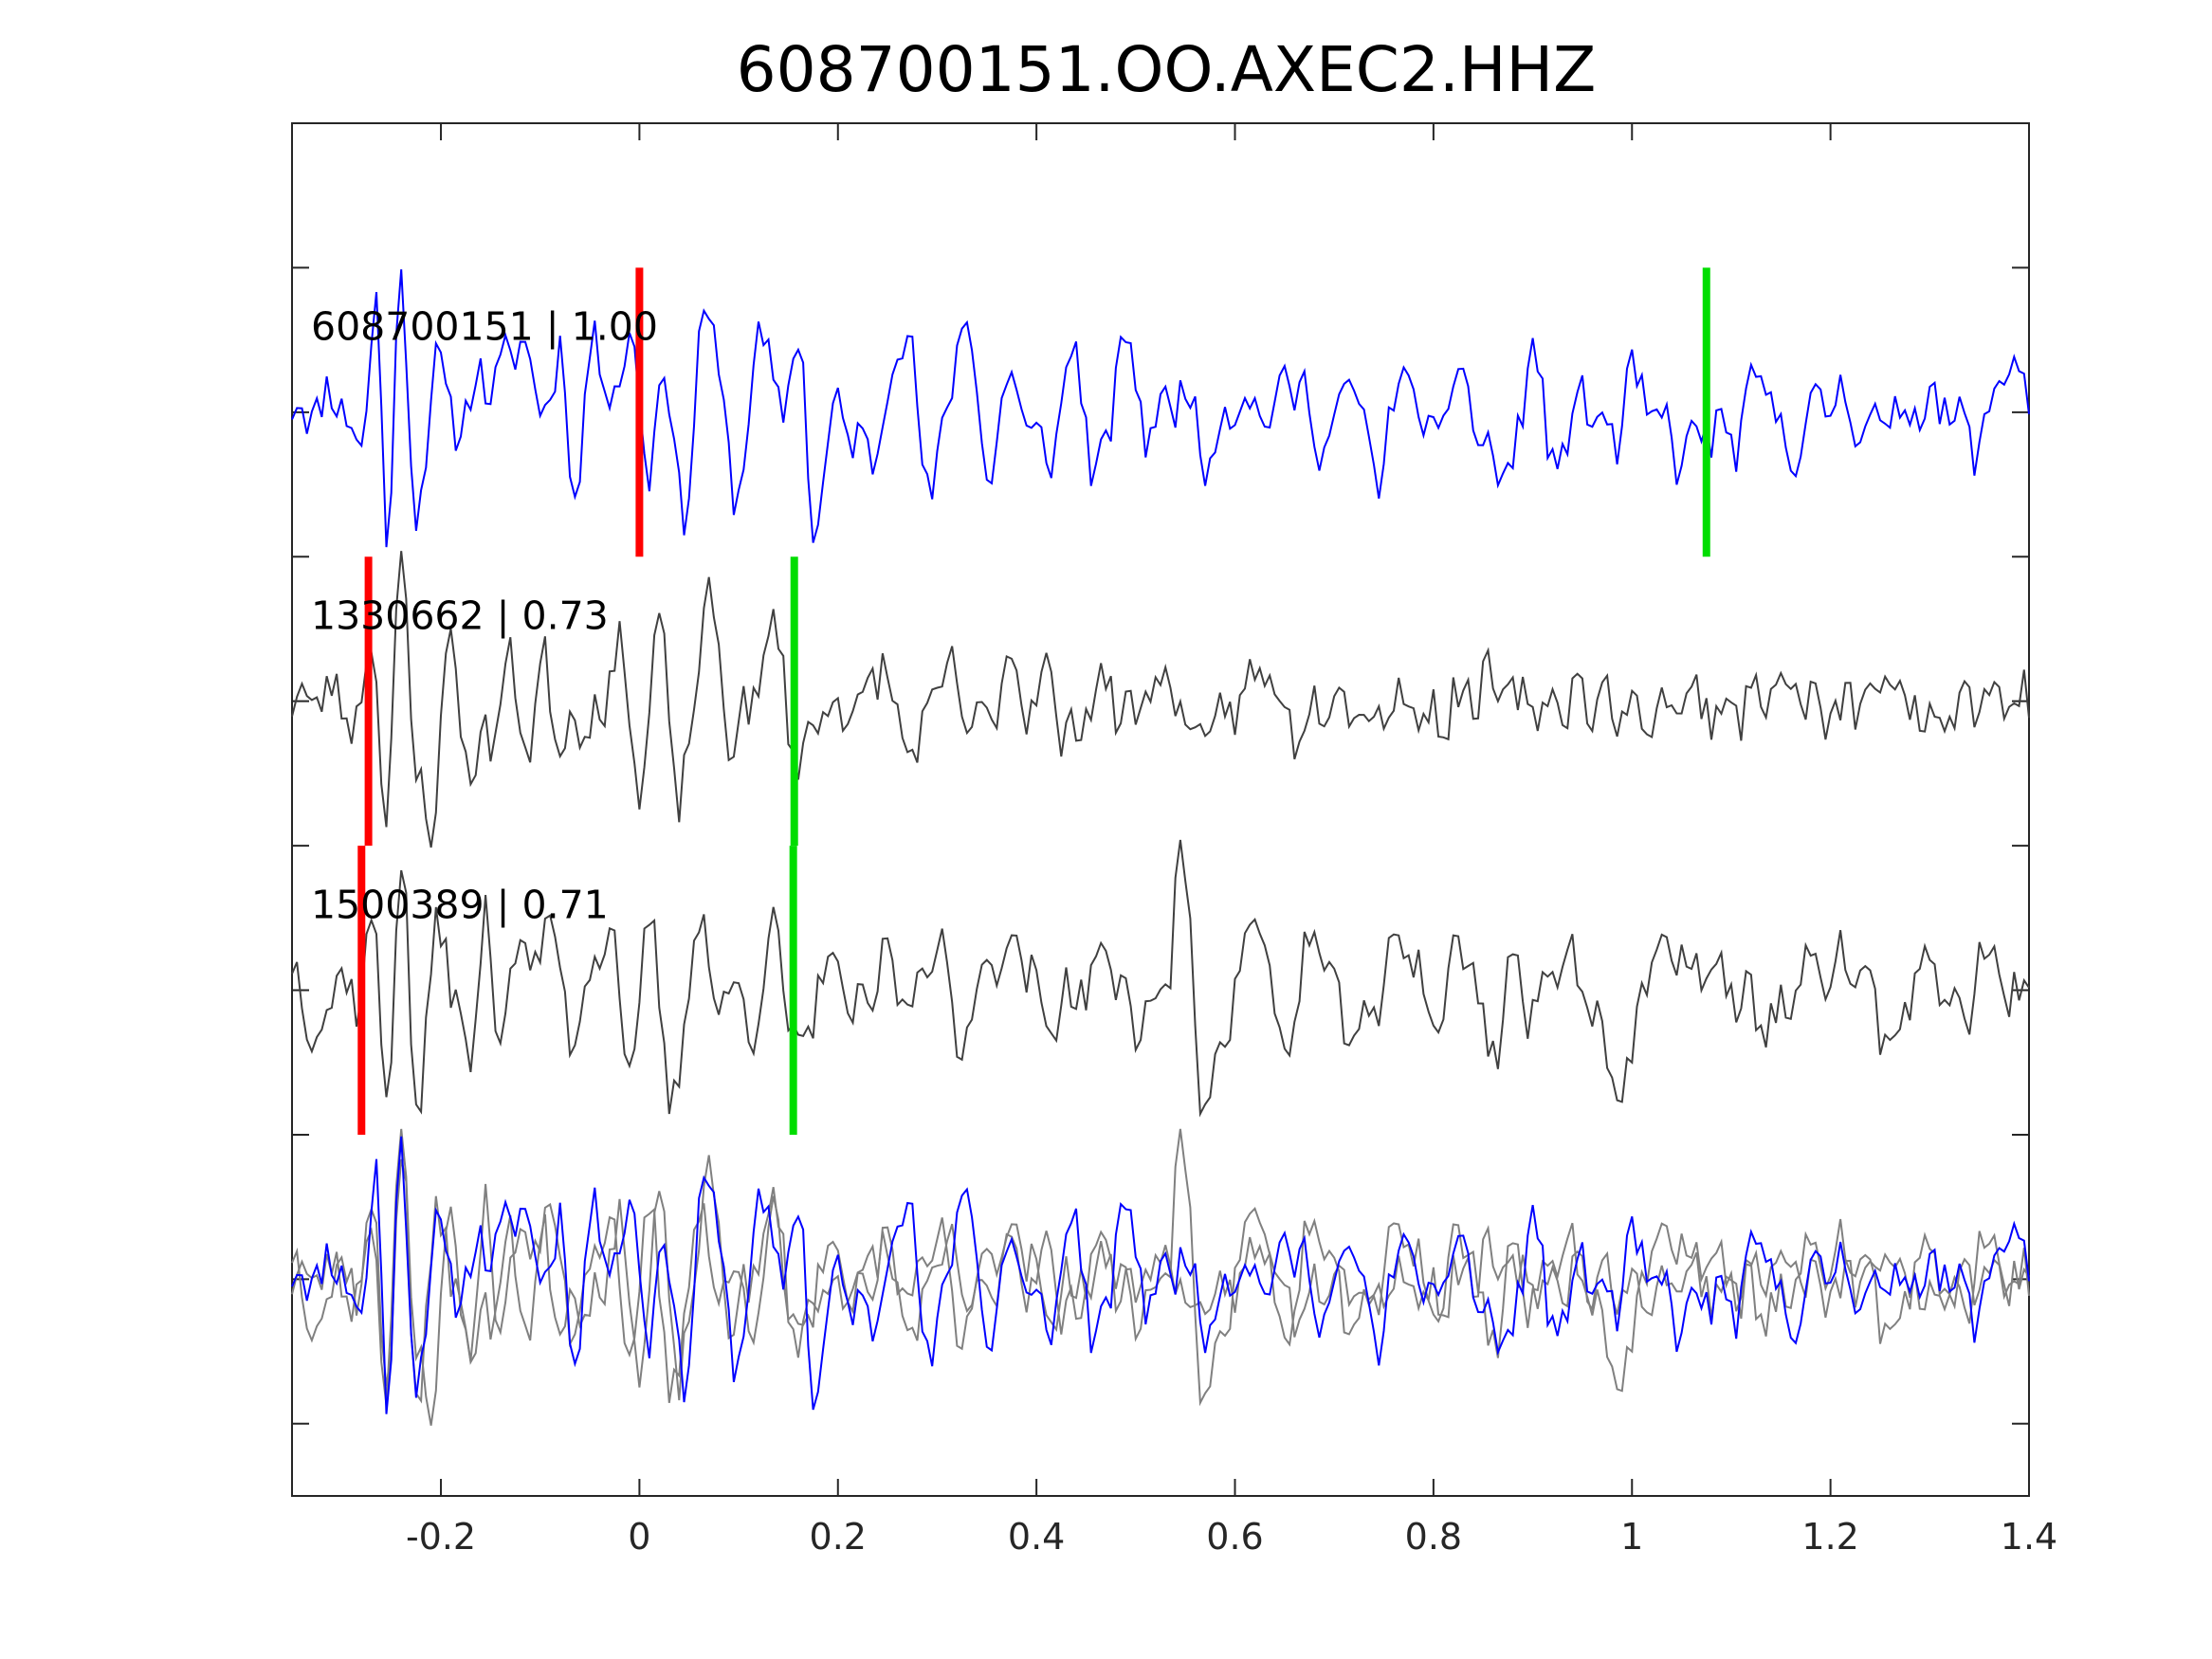  Describe the element at coordinates (1829, 1537) in the screenshot. I see `x-tick-label: 1.2` at that location.